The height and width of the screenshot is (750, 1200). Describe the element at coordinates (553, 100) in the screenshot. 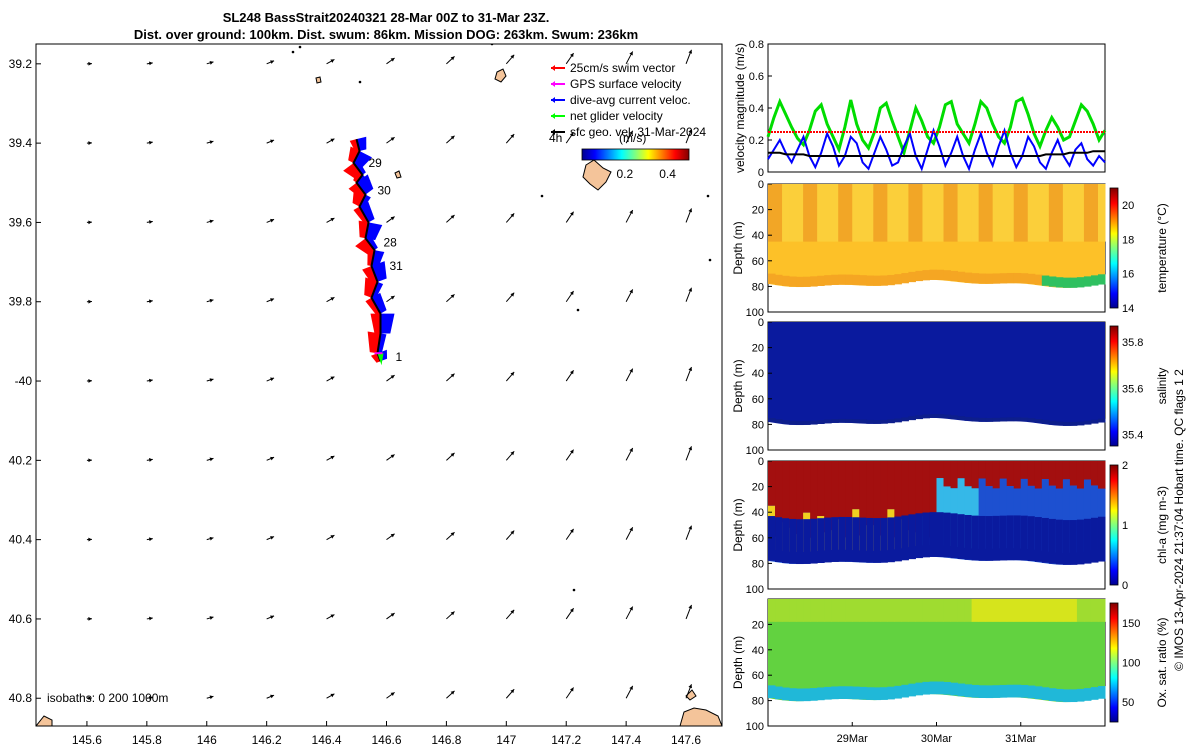

I see `legend-arrowhead` at that location.